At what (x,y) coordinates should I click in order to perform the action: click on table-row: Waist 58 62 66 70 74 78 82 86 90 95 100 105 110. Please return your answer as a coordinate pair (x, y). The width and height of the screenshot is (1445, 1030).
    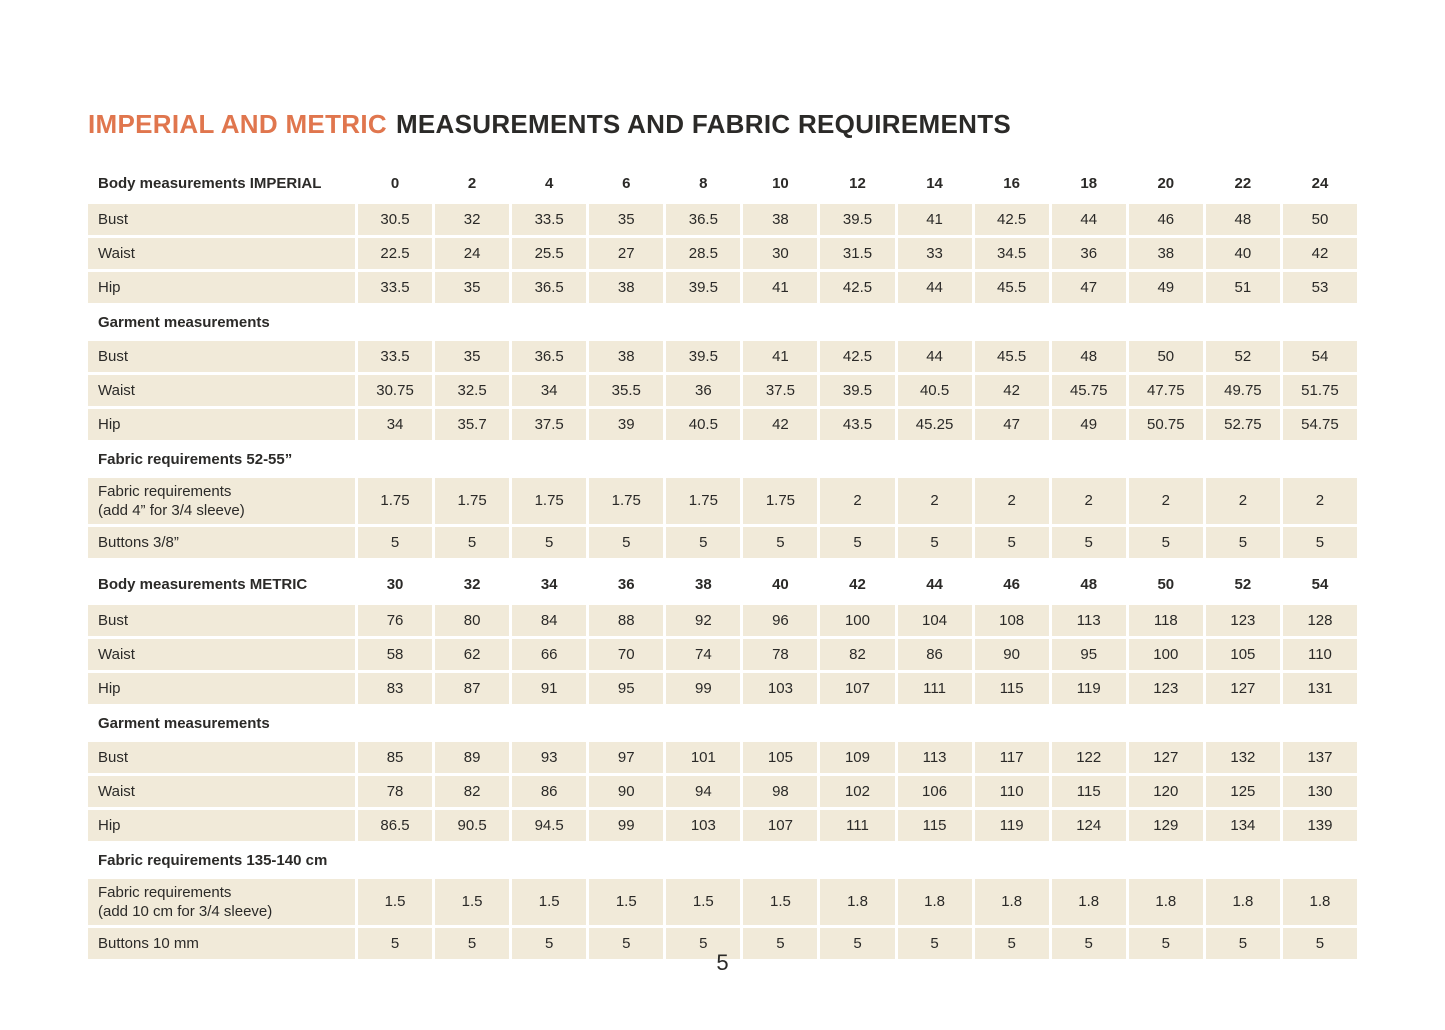
    Looking at the image, I should click on (722, 654).